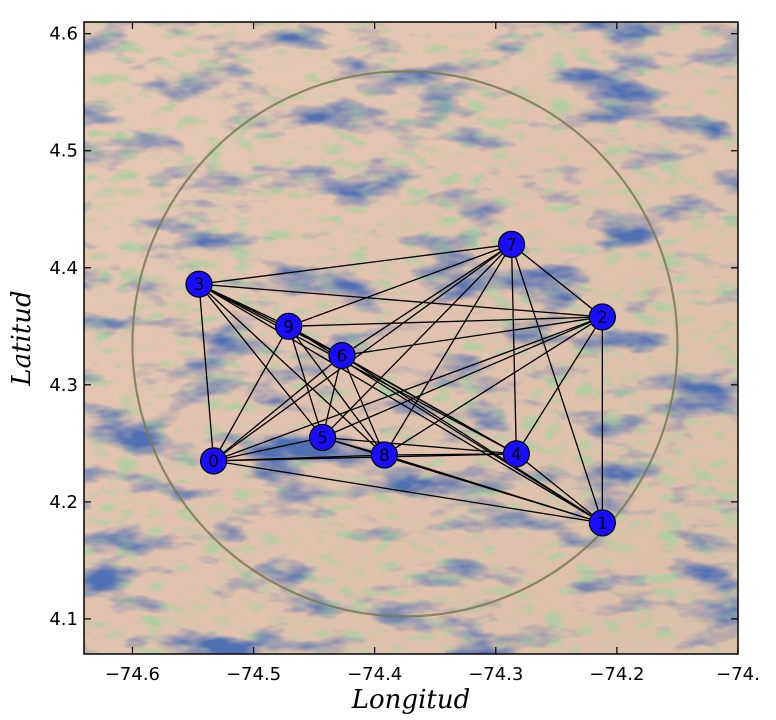  I want to click on node-label: 0, so click(213, 462).